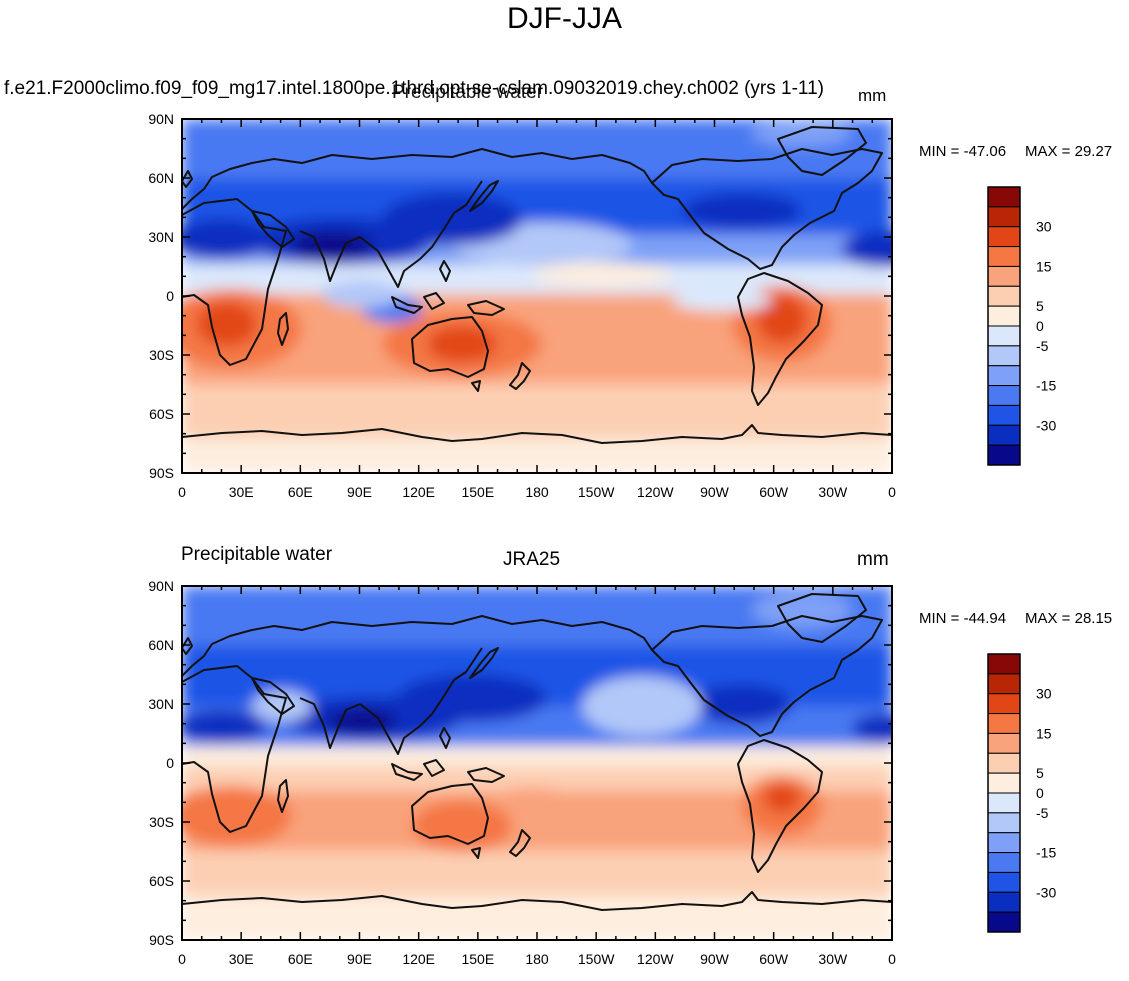 Image resolution: width=1129 pixels, height=981 pixels. Describe the element at coordinates (873, 559) in the screenshot. I see `panel2-units-label: mm` at that location.